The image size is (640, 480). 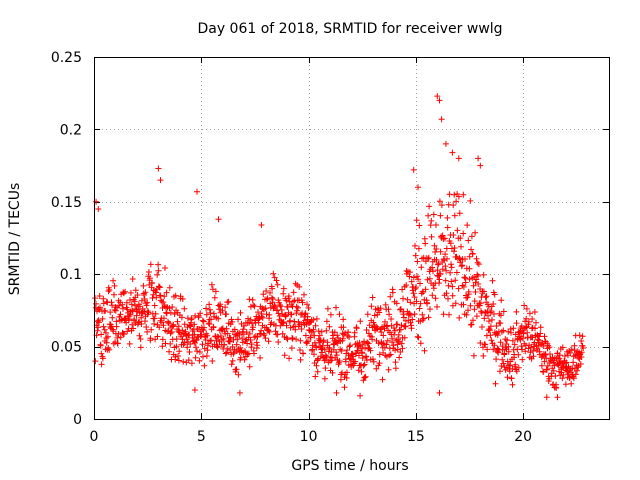 I want to click on x-tick-label: 20, so click(x=523, y=437).